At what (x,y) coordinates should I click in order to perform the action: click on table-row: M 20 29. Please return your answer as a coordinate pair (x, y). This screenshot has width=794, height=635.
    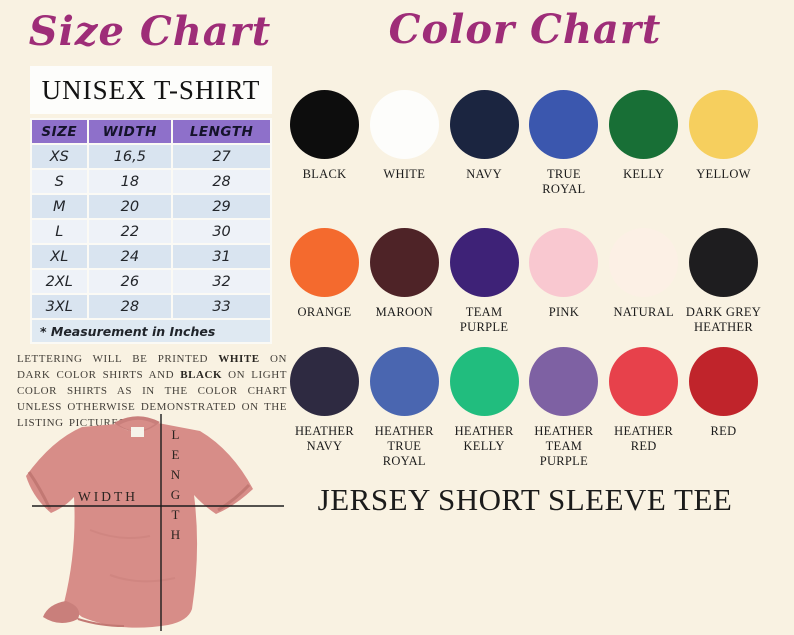
    Looking at the image, I should click on (151, 206).